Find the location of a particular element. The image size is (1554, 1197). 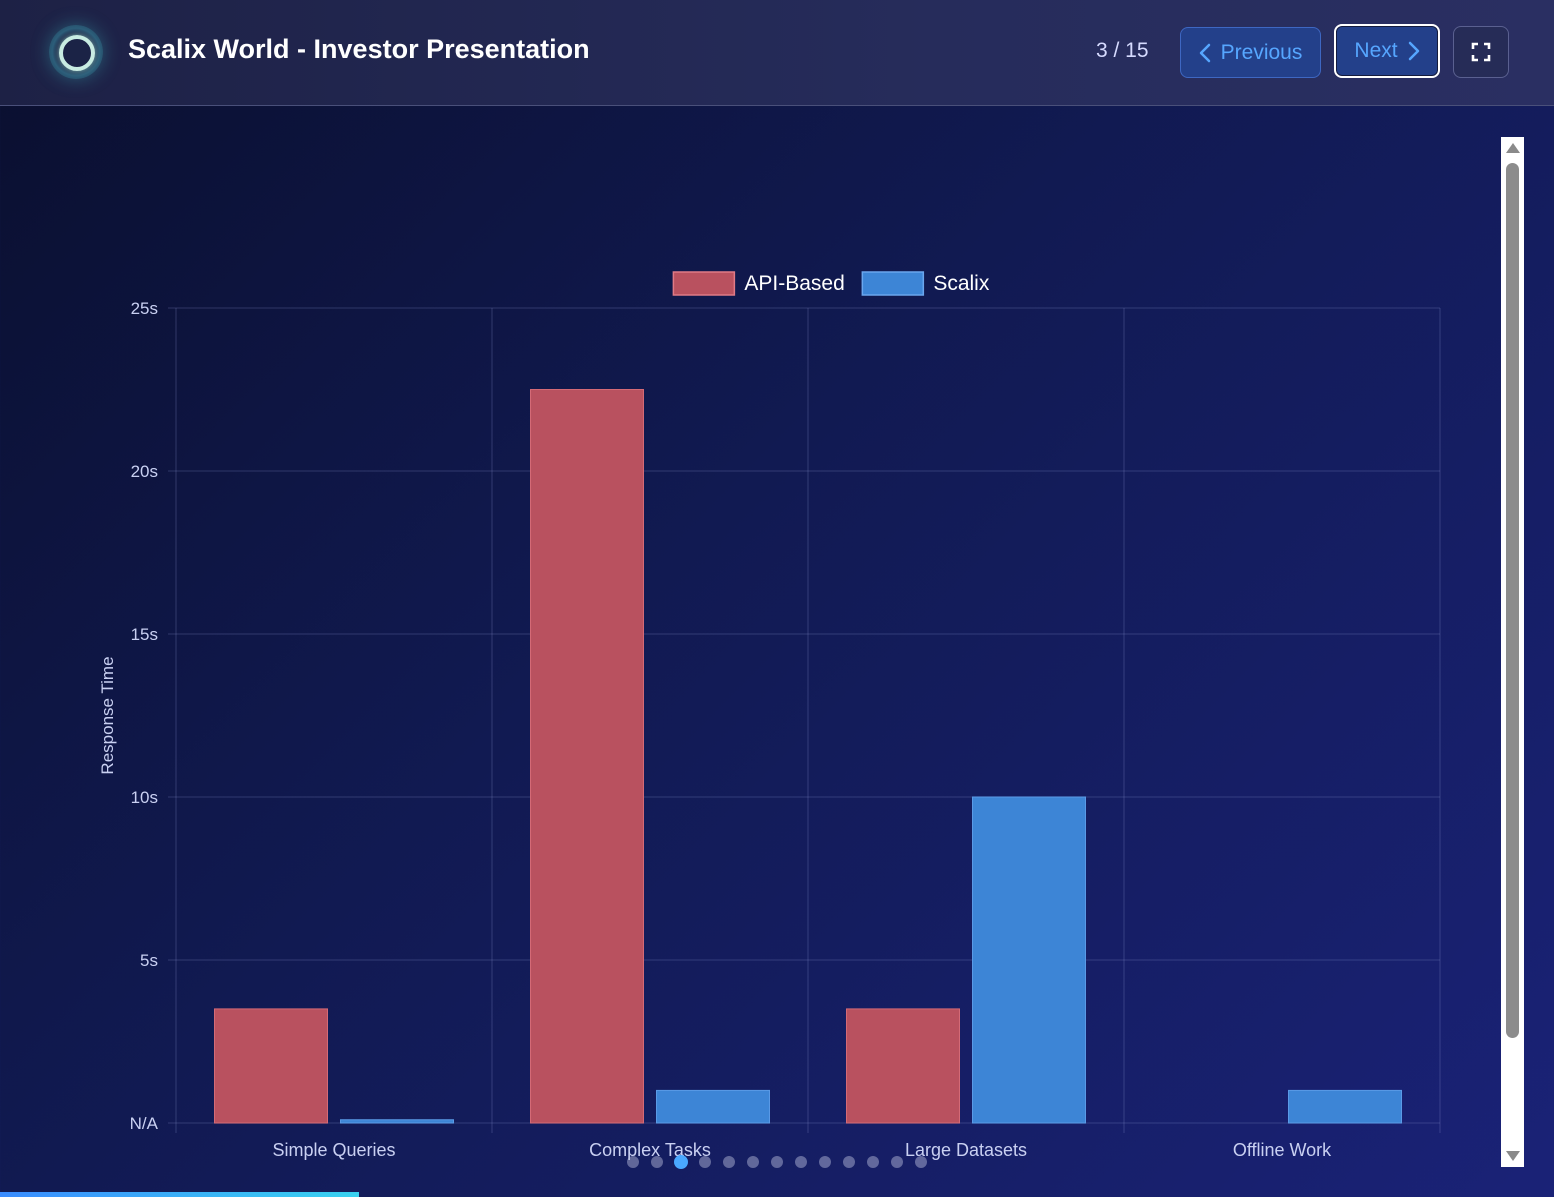

fullscreen-button is located at coordinates (1481, 52).